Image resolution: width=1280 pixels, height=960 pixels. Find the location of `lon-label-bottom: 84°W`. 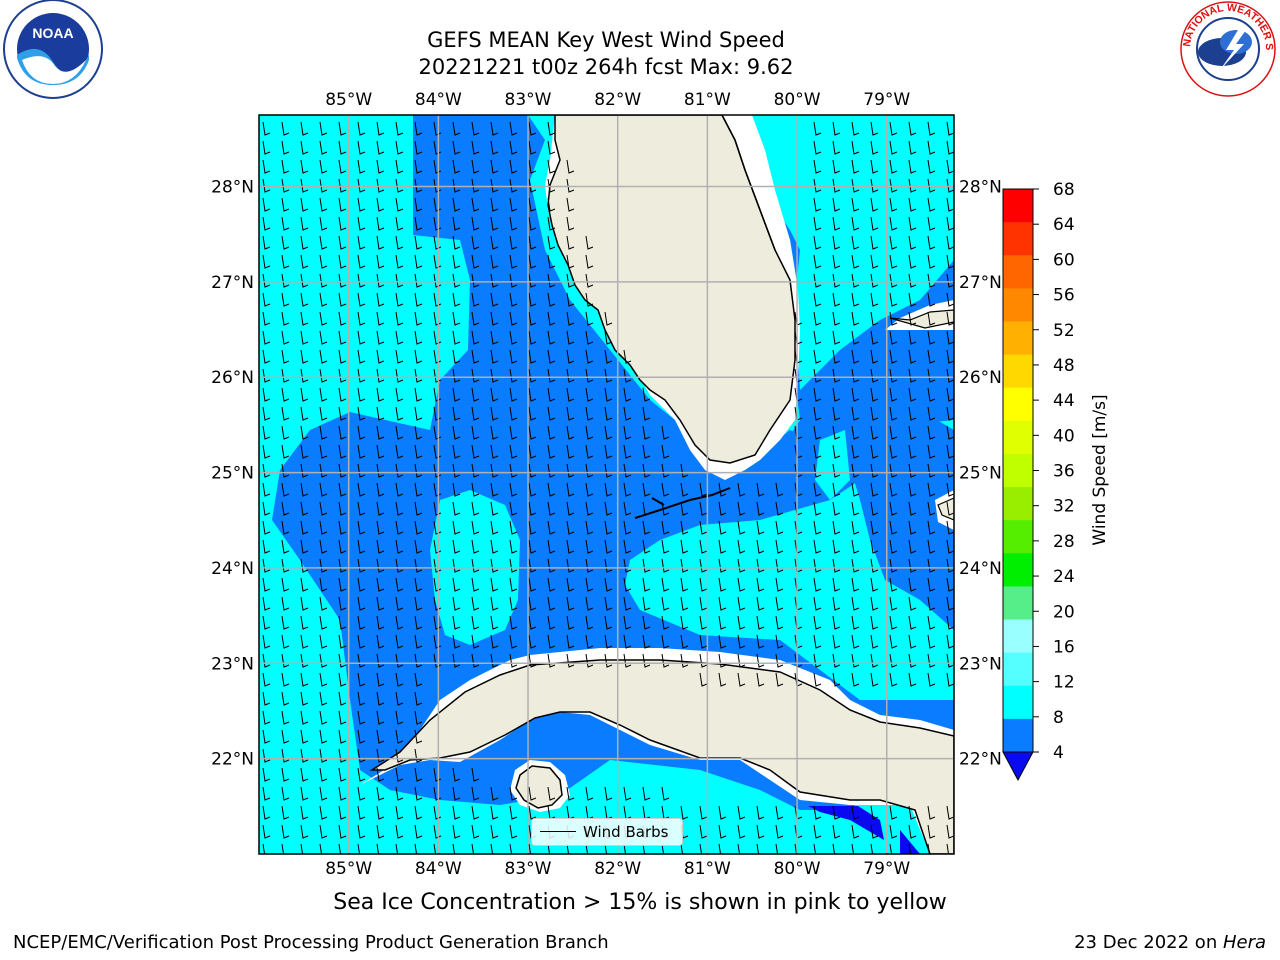

lon-label-bottom: 84°W is located at coordinates (438, 869).